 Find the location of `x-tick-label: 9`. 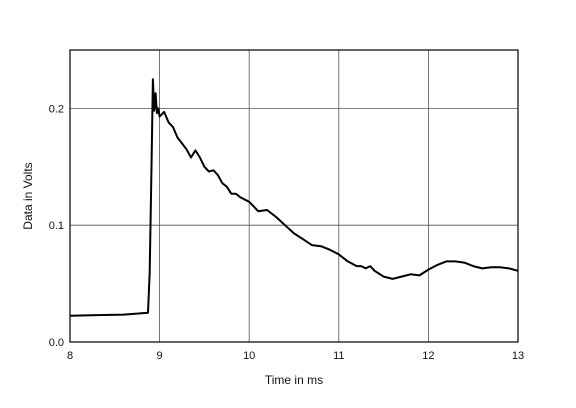

x-tick-label: 9 is located at coordinates (160, 356).